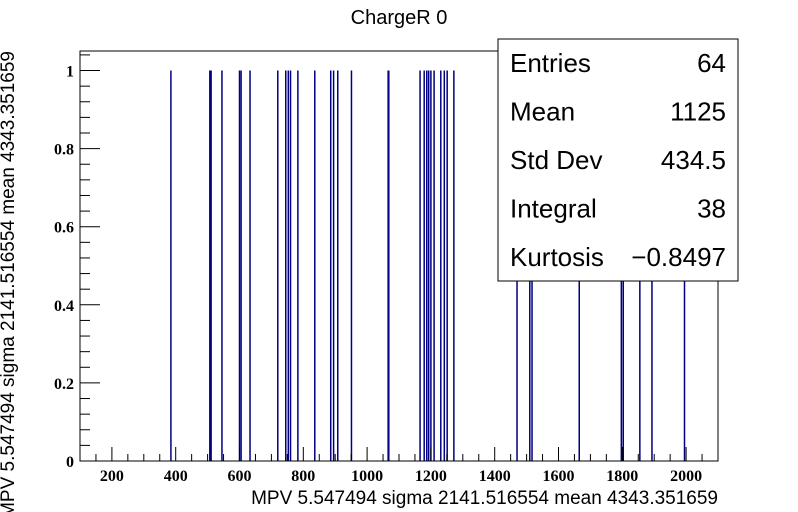 This screenshot has height=512, width=798. What do you see at coordinates (70, 72) in the screenshot?
I see `y-tick-label: 1` at bounding box center [70, 72].